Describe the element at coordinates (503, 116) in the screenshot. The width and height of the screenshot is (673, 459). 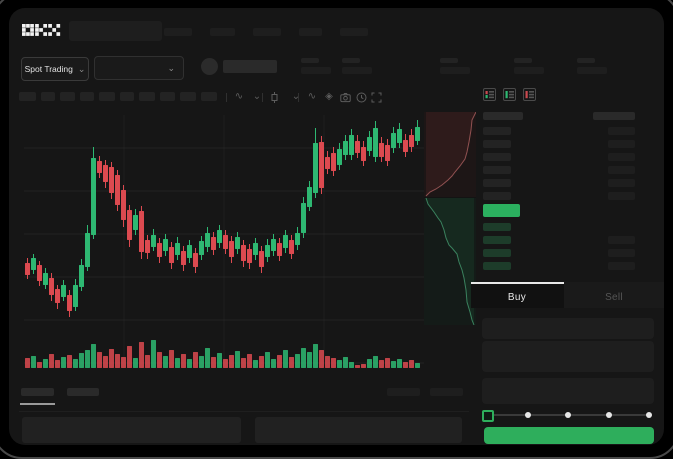
I see `orderbook-header-price` at that location.